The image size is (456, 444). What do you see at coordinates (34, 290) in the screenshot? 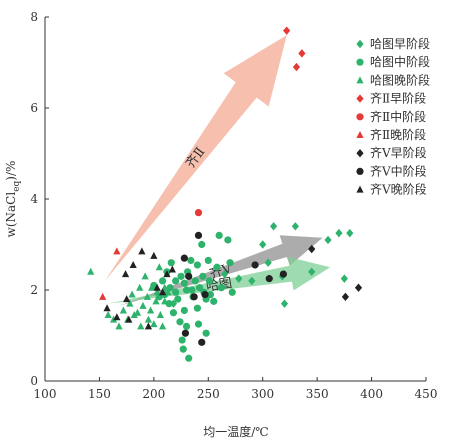
I see `y-tick-label: 2` at bounding box center [34, 290].